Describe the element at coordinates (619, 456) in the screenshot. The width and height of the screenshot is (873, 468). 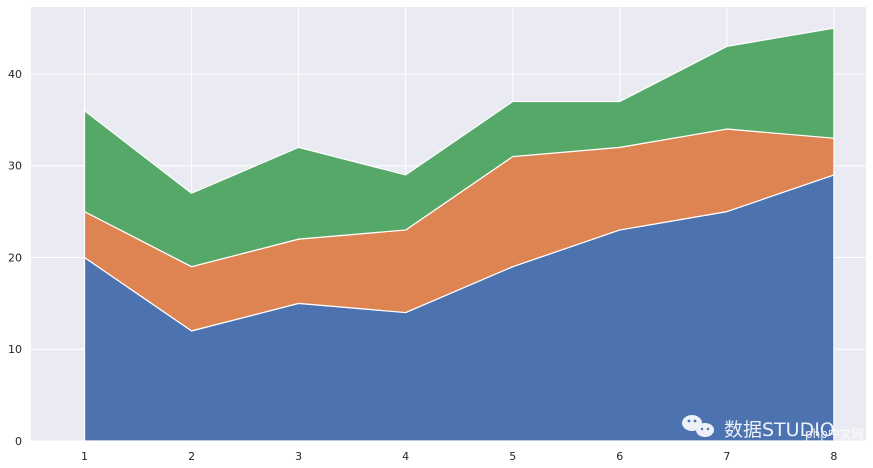
I see `x-tick-label: 6` at that location.